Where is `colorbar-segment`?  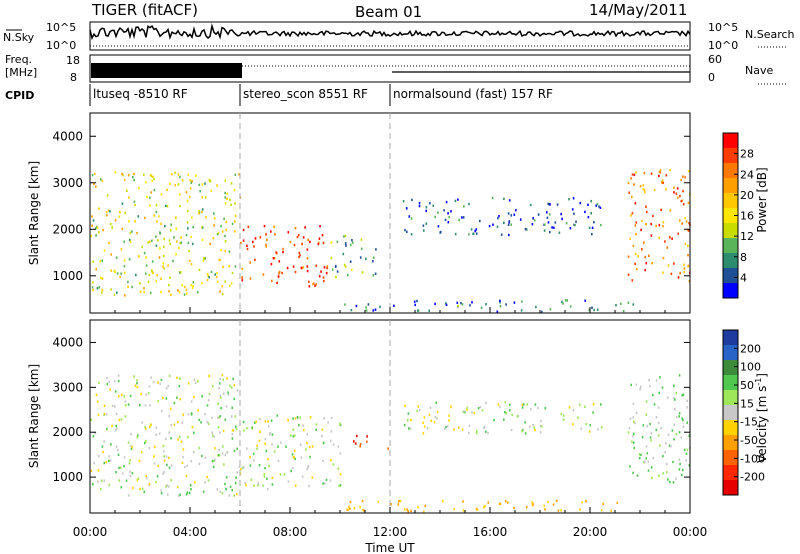
colorbar-segment is located at coordinates (730, 473).